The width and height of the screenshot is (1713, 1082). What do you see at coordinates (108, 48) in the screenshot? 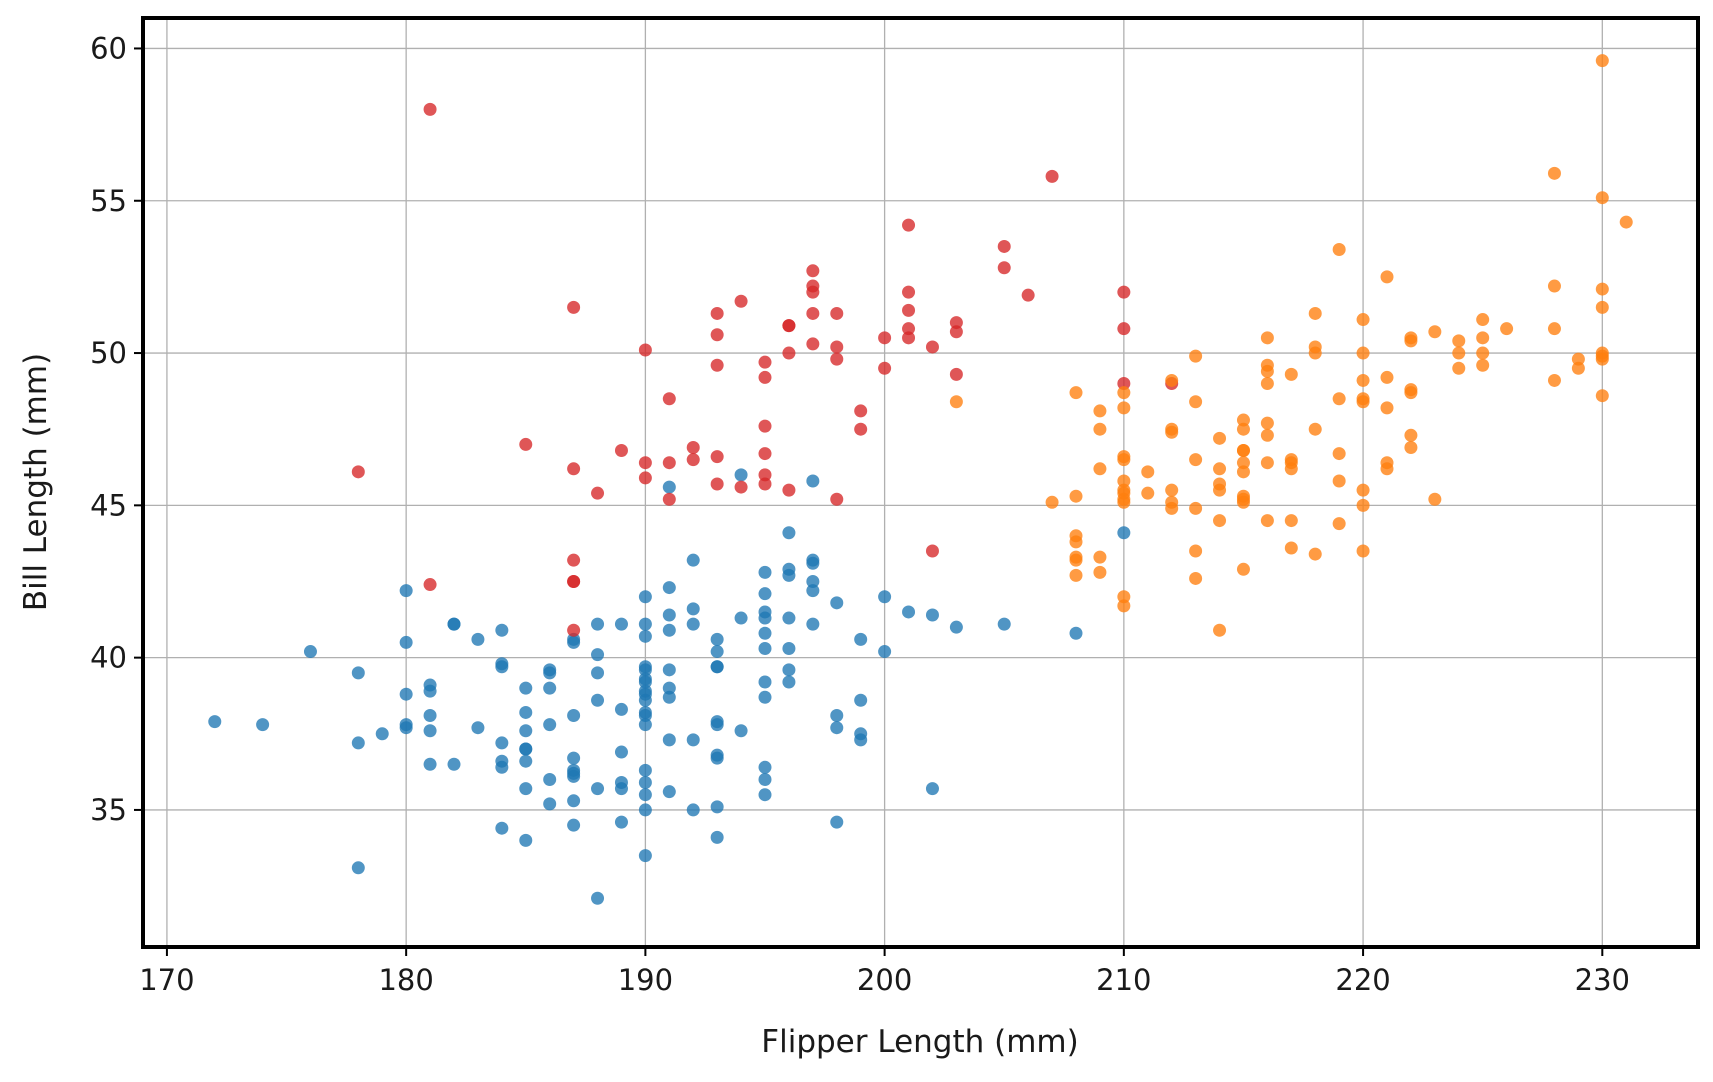
I see `y-tick-label: 60` at bounding box center [108, 48].